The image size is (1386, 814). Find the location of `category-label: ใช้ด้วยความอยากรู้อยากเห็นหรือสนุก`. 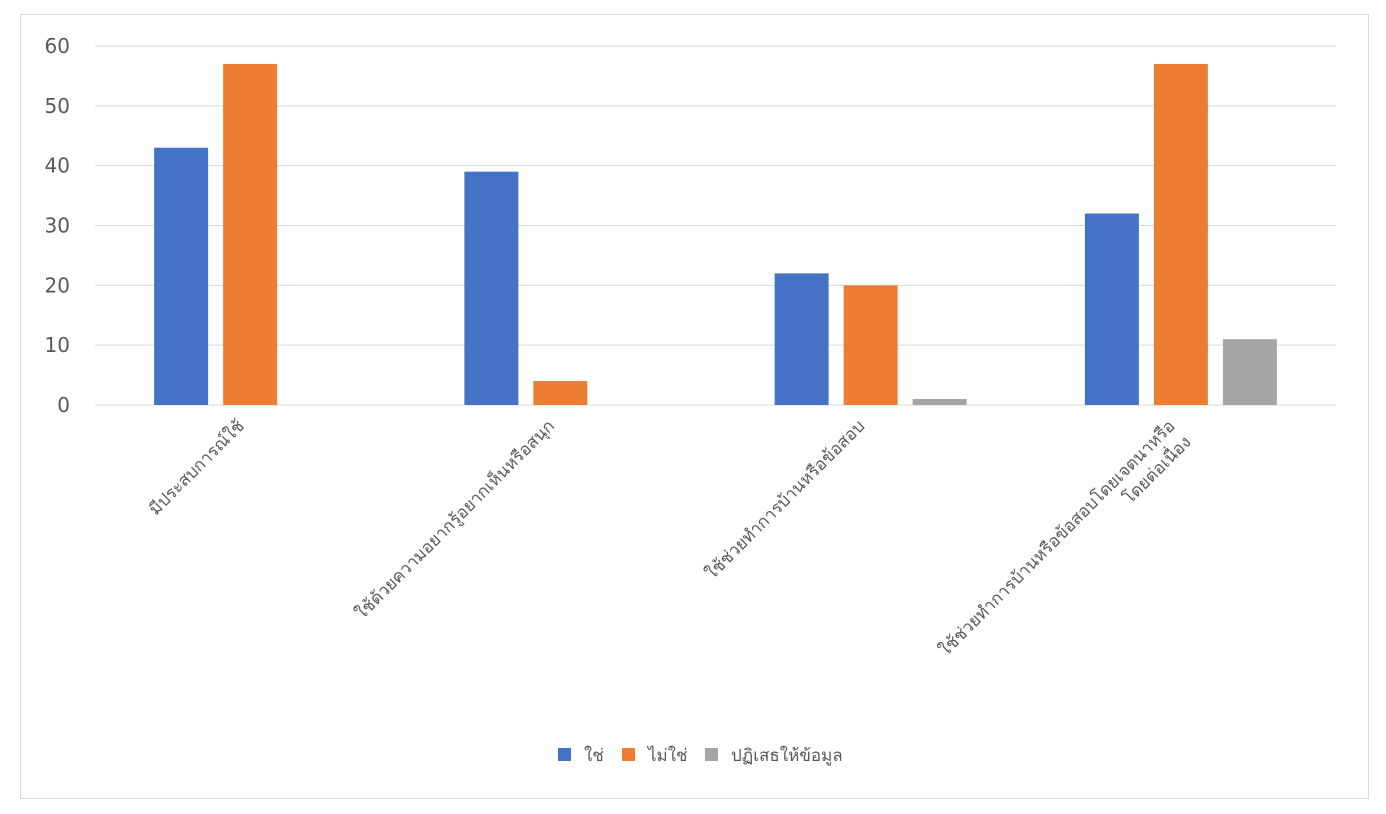

category-label: ใช้ด้วยความอยากรู้อยากเห็นหรือสนุก is located at coordinates (455, 519).